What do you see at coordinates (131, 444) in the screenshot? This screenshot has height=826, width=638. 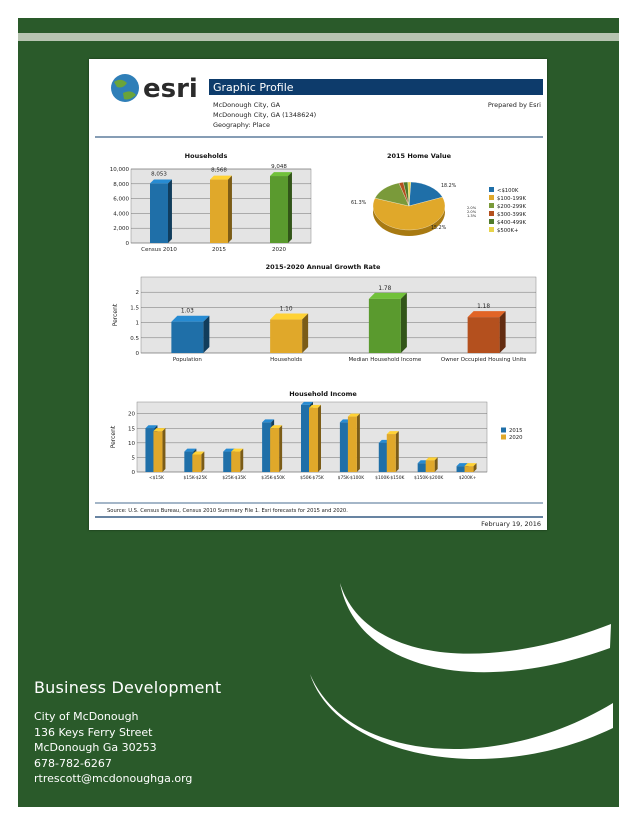 I see `income-ytick: 10` at bounding box center [131, 444].